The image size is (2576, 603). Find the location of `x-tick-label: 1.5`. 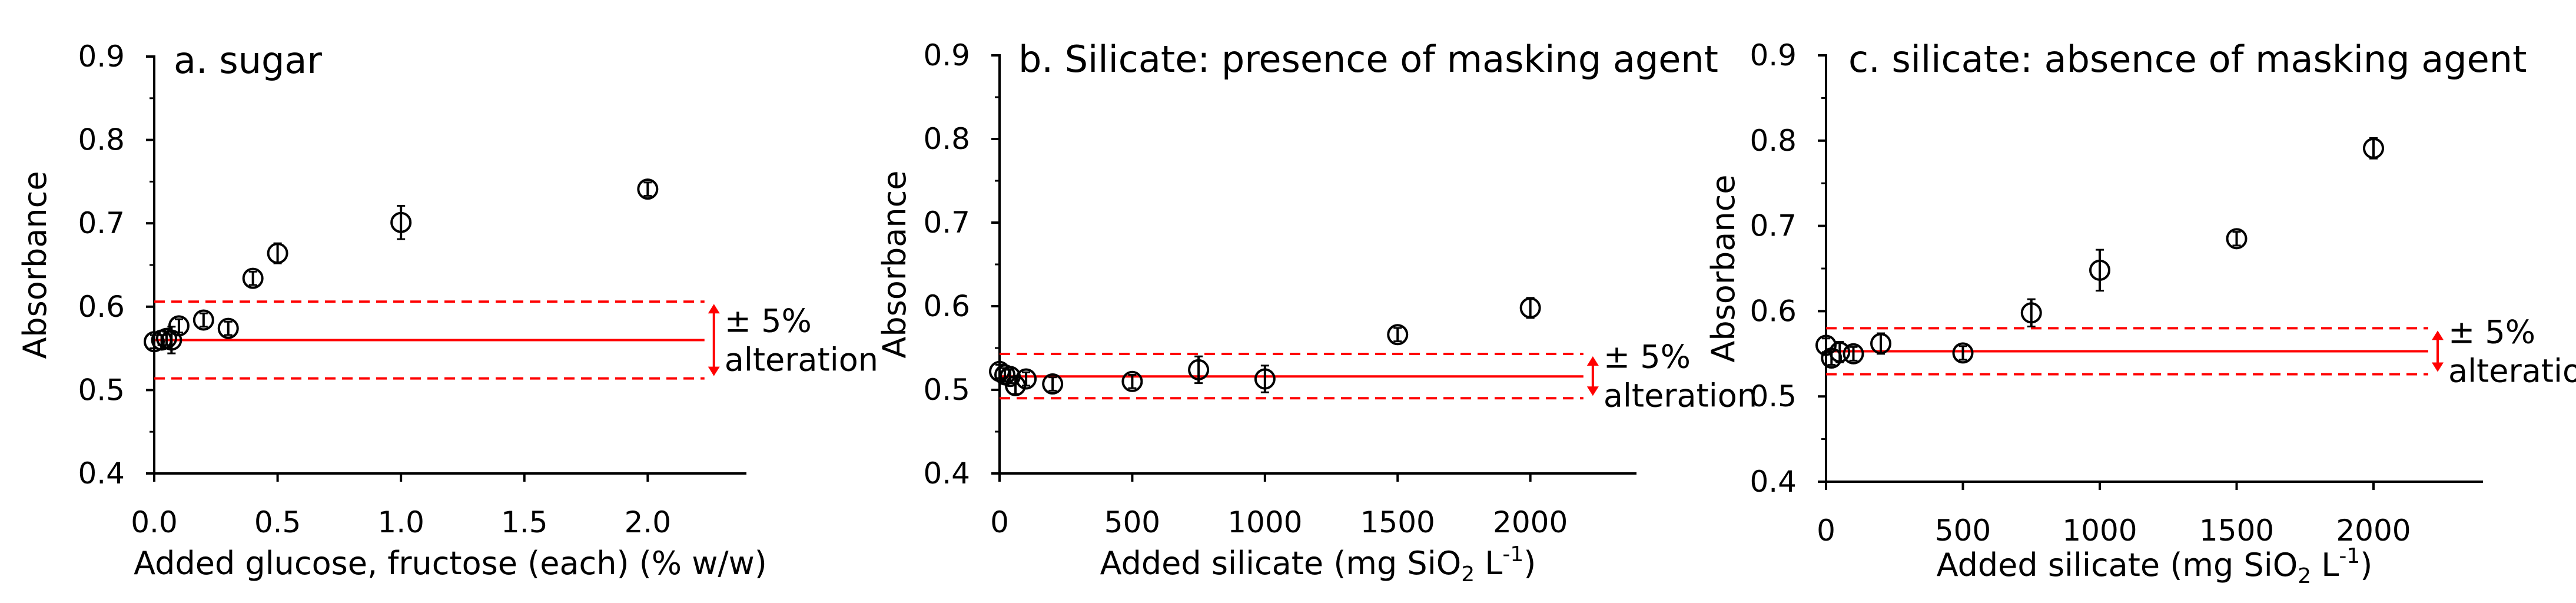

x-tick-label: 1.5 is located at coordinates (524, 522).